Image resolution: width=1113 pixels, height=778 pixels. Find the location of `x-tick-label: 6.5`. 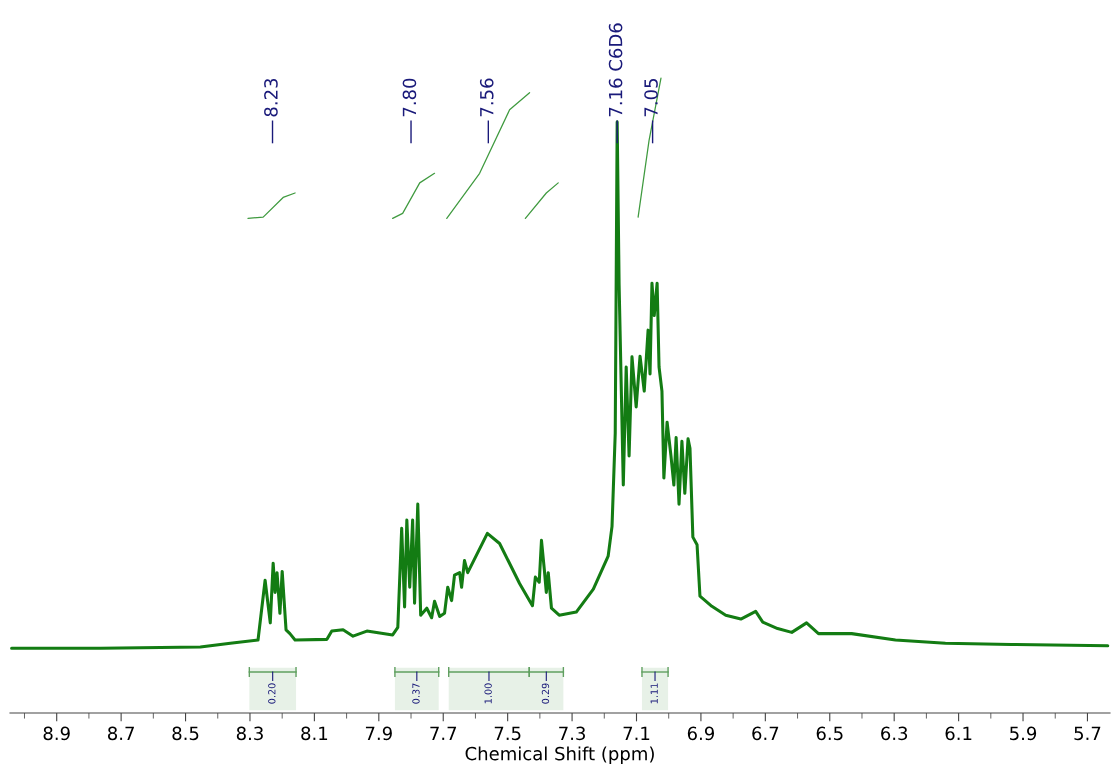

x-tick-label: 6.5 is located at coordinates (829, 733).